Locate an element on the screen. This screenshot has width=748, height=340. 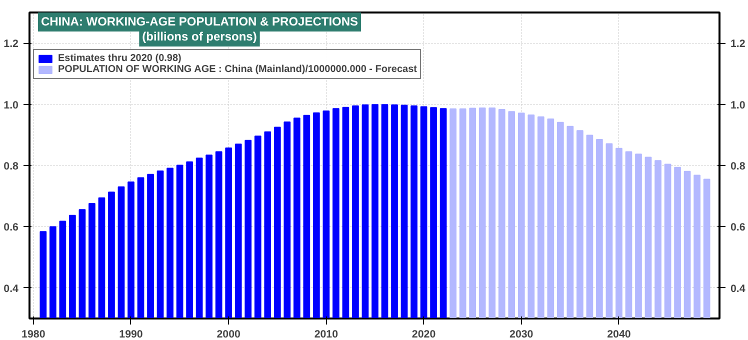
legend-label: Estimates thru 2020 (0.98) is located at coordinates (120, 58).